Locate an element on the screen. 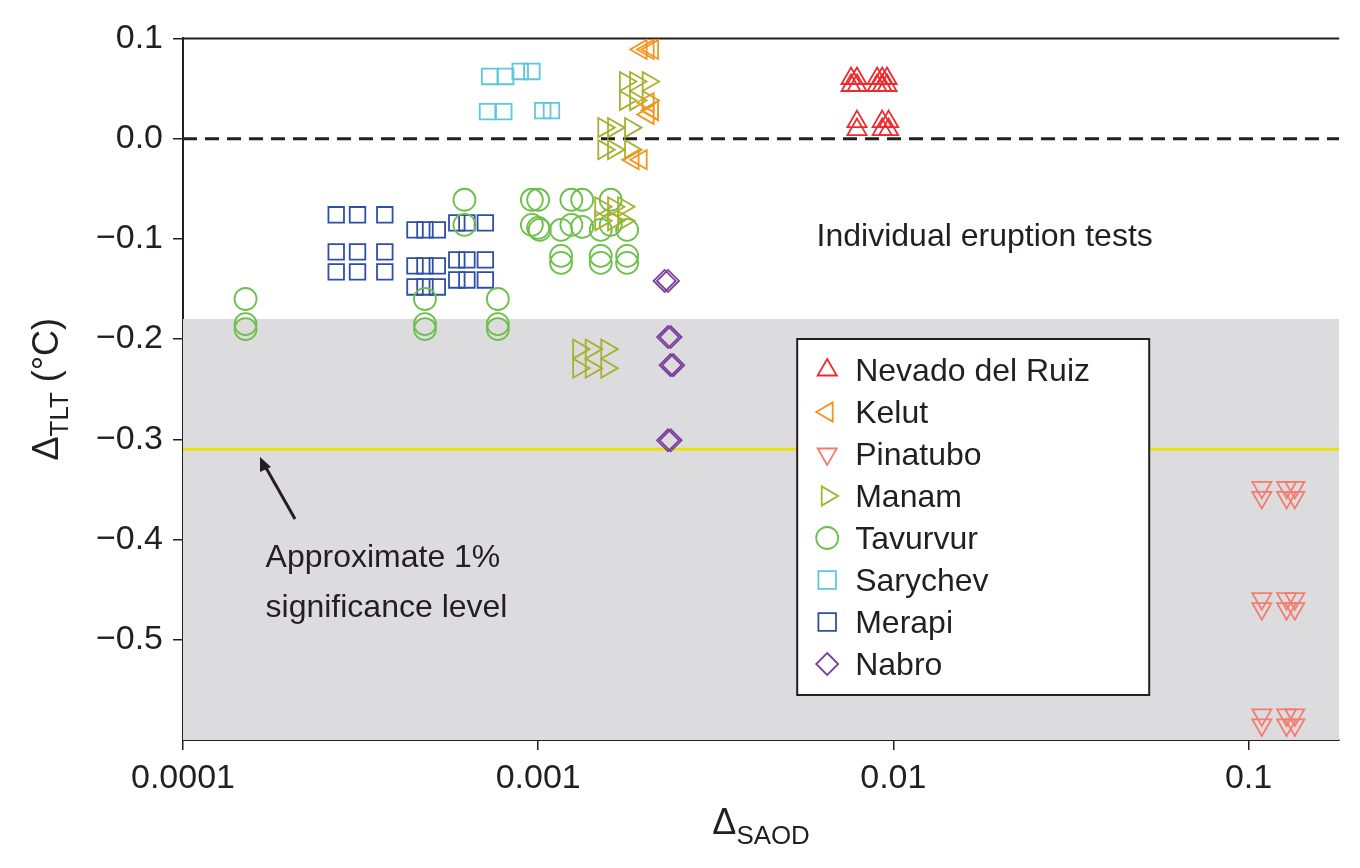 This screenshot has width=1360, height=868. x-tick-label: 0.01 is located at coordinates (893, 775).